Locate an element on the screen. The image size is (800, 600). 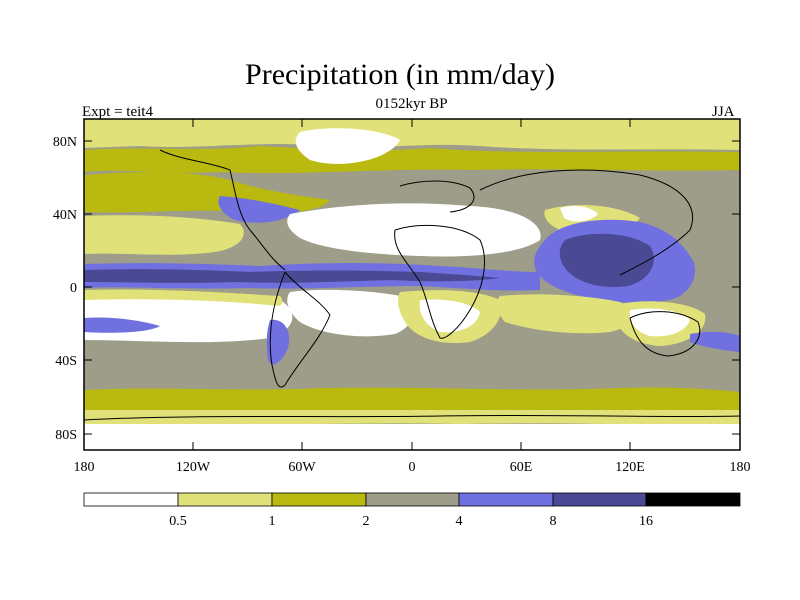
antarctica-coast is located at coordinates (412, 417).